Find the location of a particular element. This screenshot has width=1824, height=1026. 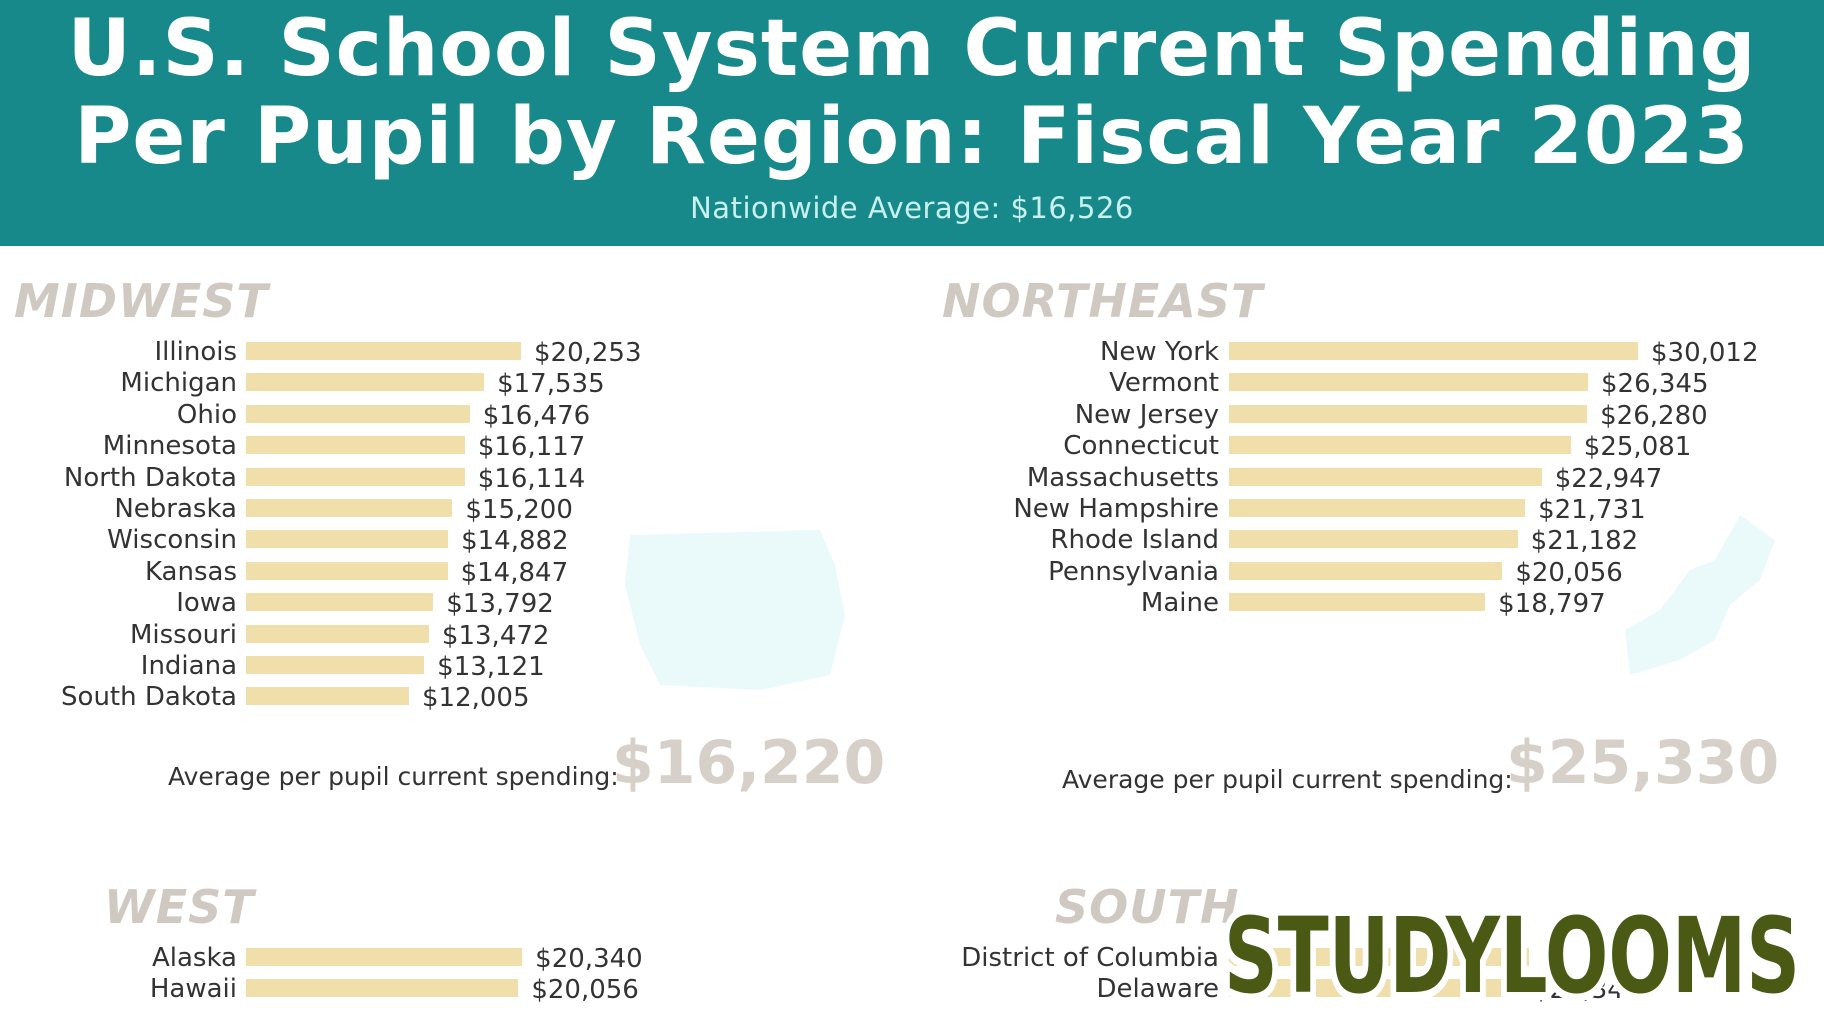

studylooms-logo: STUDYLOOMS STUDYLOOMS is located at coordinates (1513, 953).